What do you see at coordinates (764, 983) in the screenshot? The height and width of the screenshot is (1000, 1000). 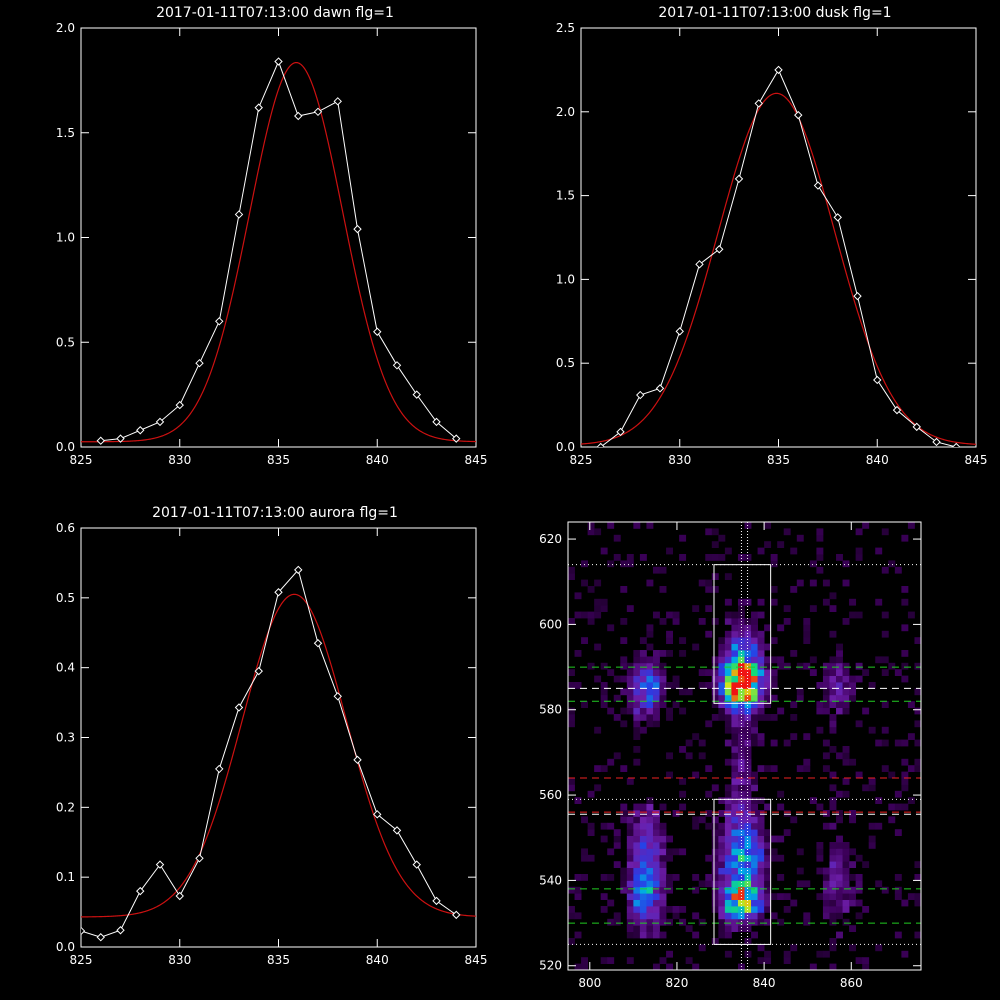 I see `image-xtick-label: 840` at bounding box center [764, 983].